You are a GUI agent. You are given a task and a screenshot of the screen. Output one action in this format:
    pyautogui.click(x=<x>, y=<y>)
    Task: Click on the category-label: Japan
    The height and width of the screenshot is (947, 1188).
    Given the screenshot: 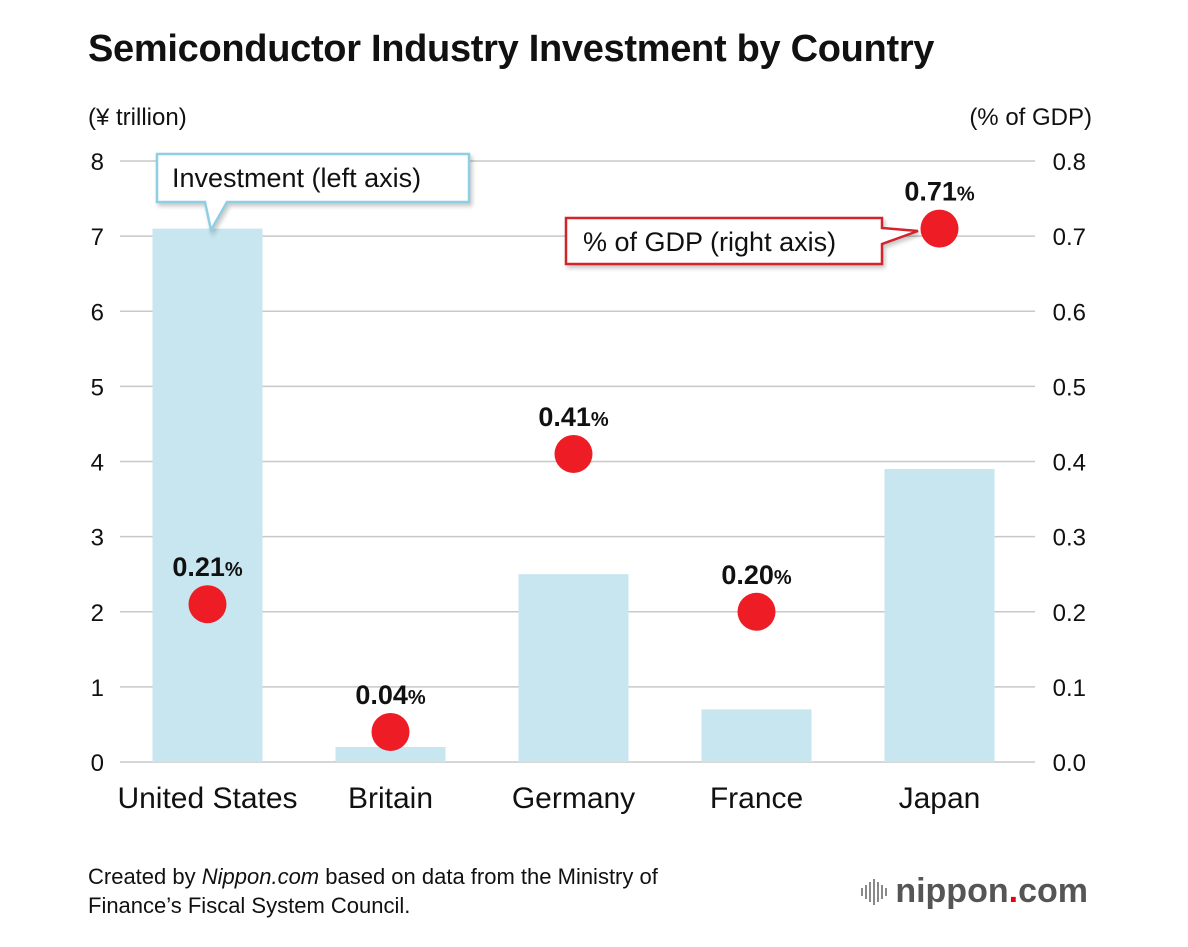 What is the action you would take?
    pyautogui.click(x=940, y=798)
    